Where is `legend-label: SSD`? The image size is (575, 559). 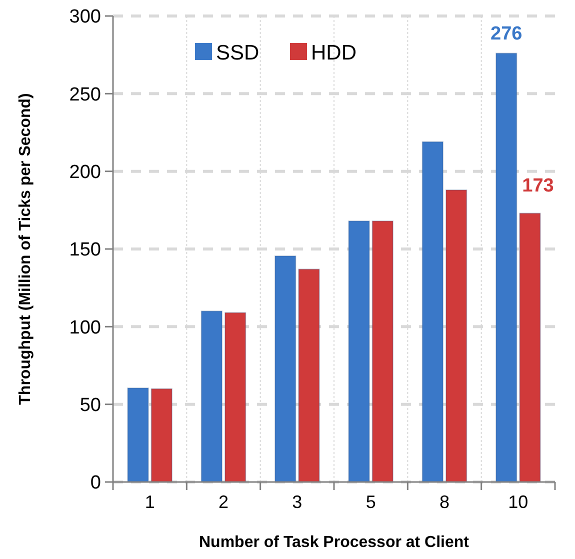 legend-label: SSD is located at coordinates (238, 52).